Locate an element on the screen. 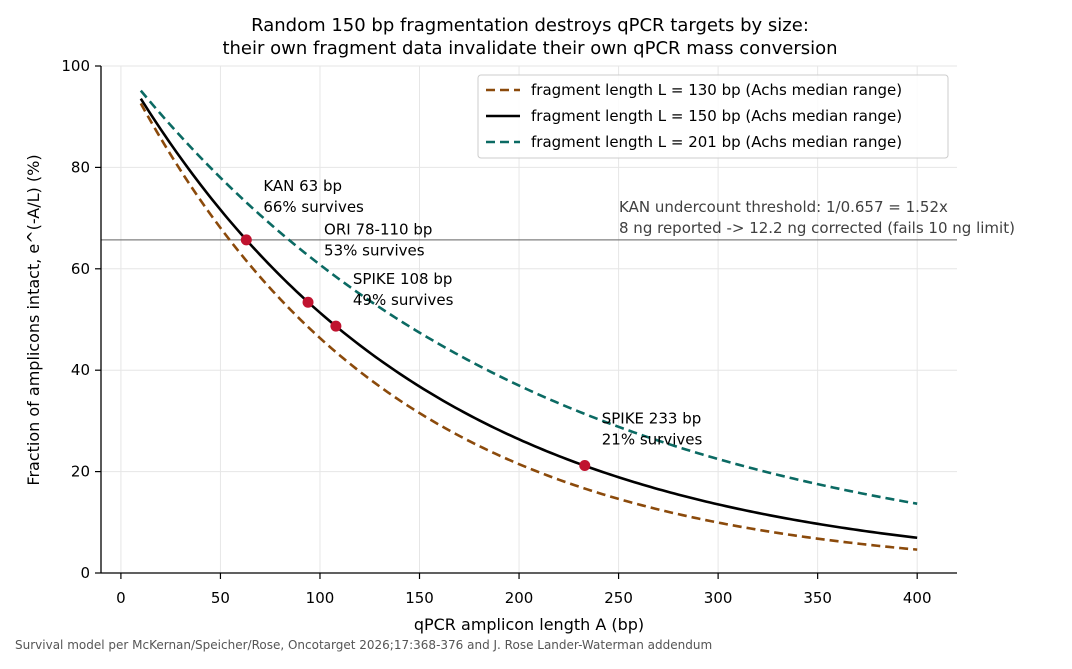 This screenshot has width=1072, height=669. x-tick-label: 50 is located at coordinates (220, 598).